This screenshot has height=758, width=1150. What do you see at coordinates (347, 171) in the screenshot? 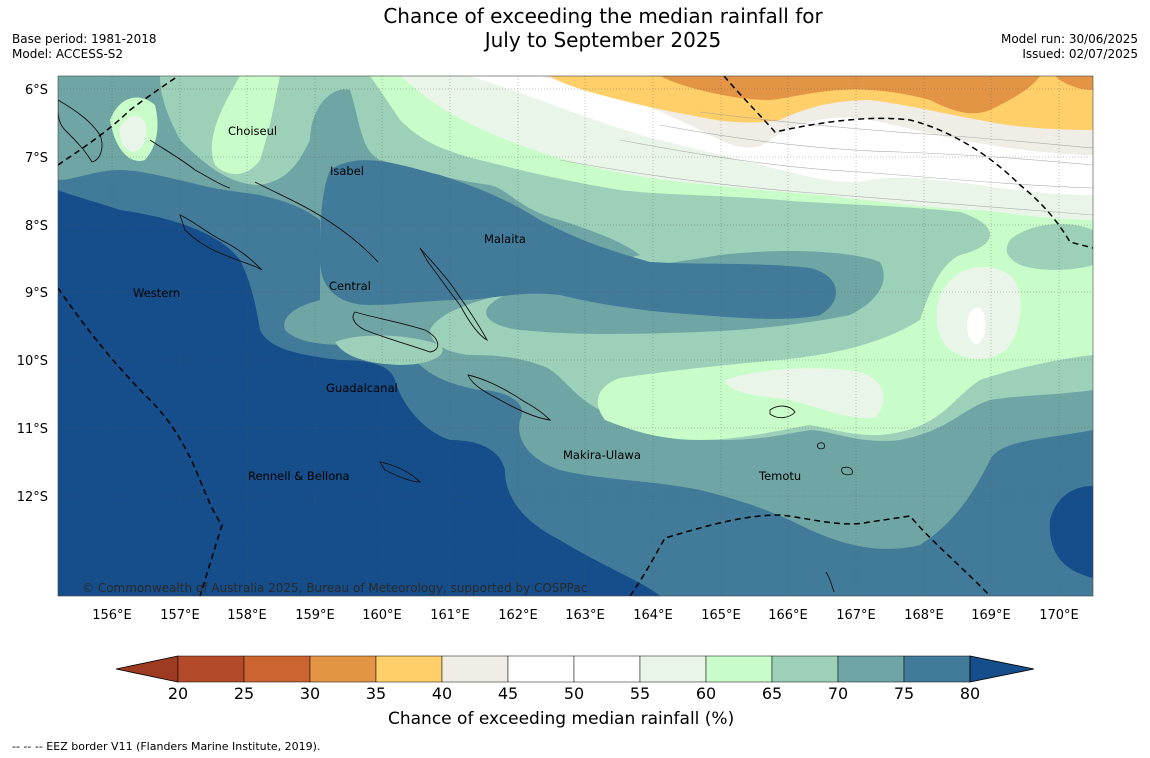
I see `region-label-isabel: Isabel` at bounding box center [347, 171].